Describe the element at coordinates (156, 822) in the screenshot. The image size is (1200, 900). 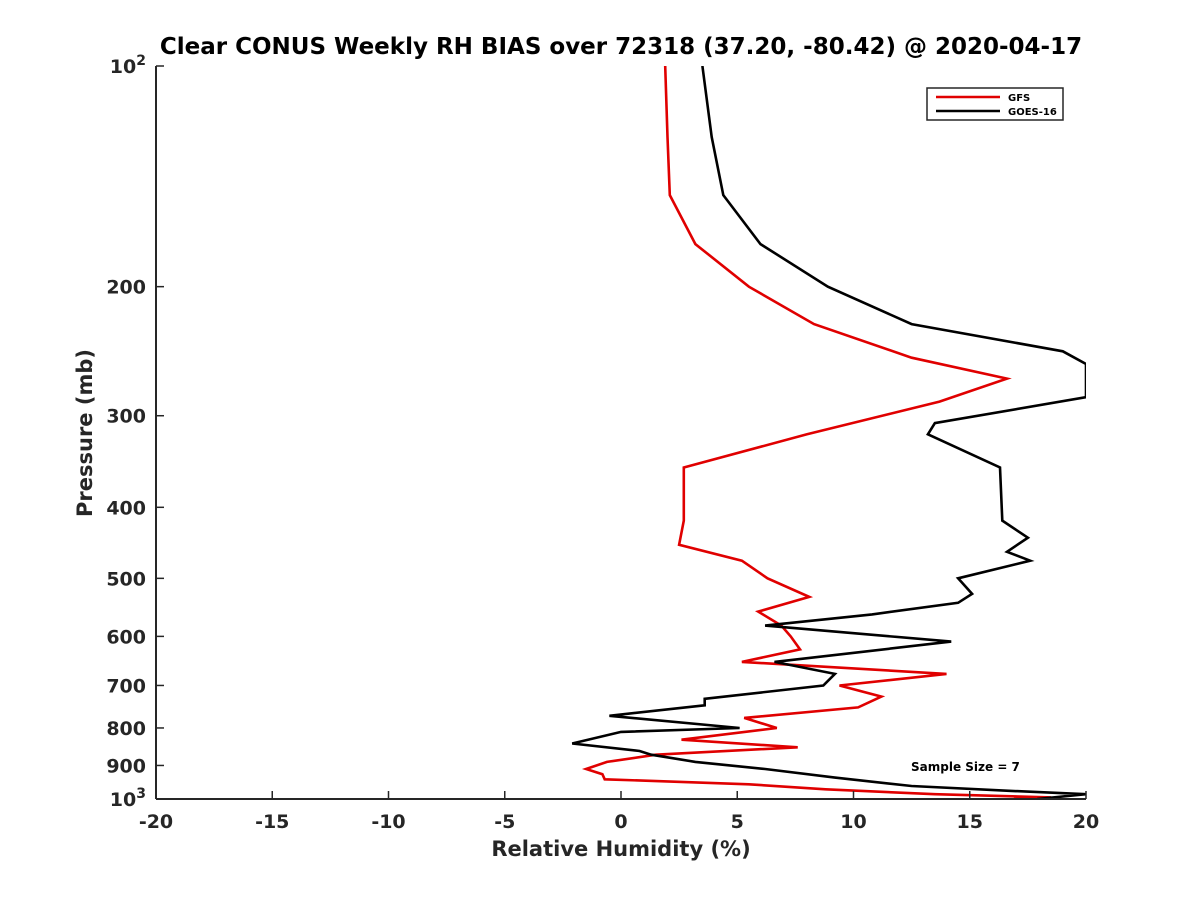
I see `x-tick-label: -20` at that location.